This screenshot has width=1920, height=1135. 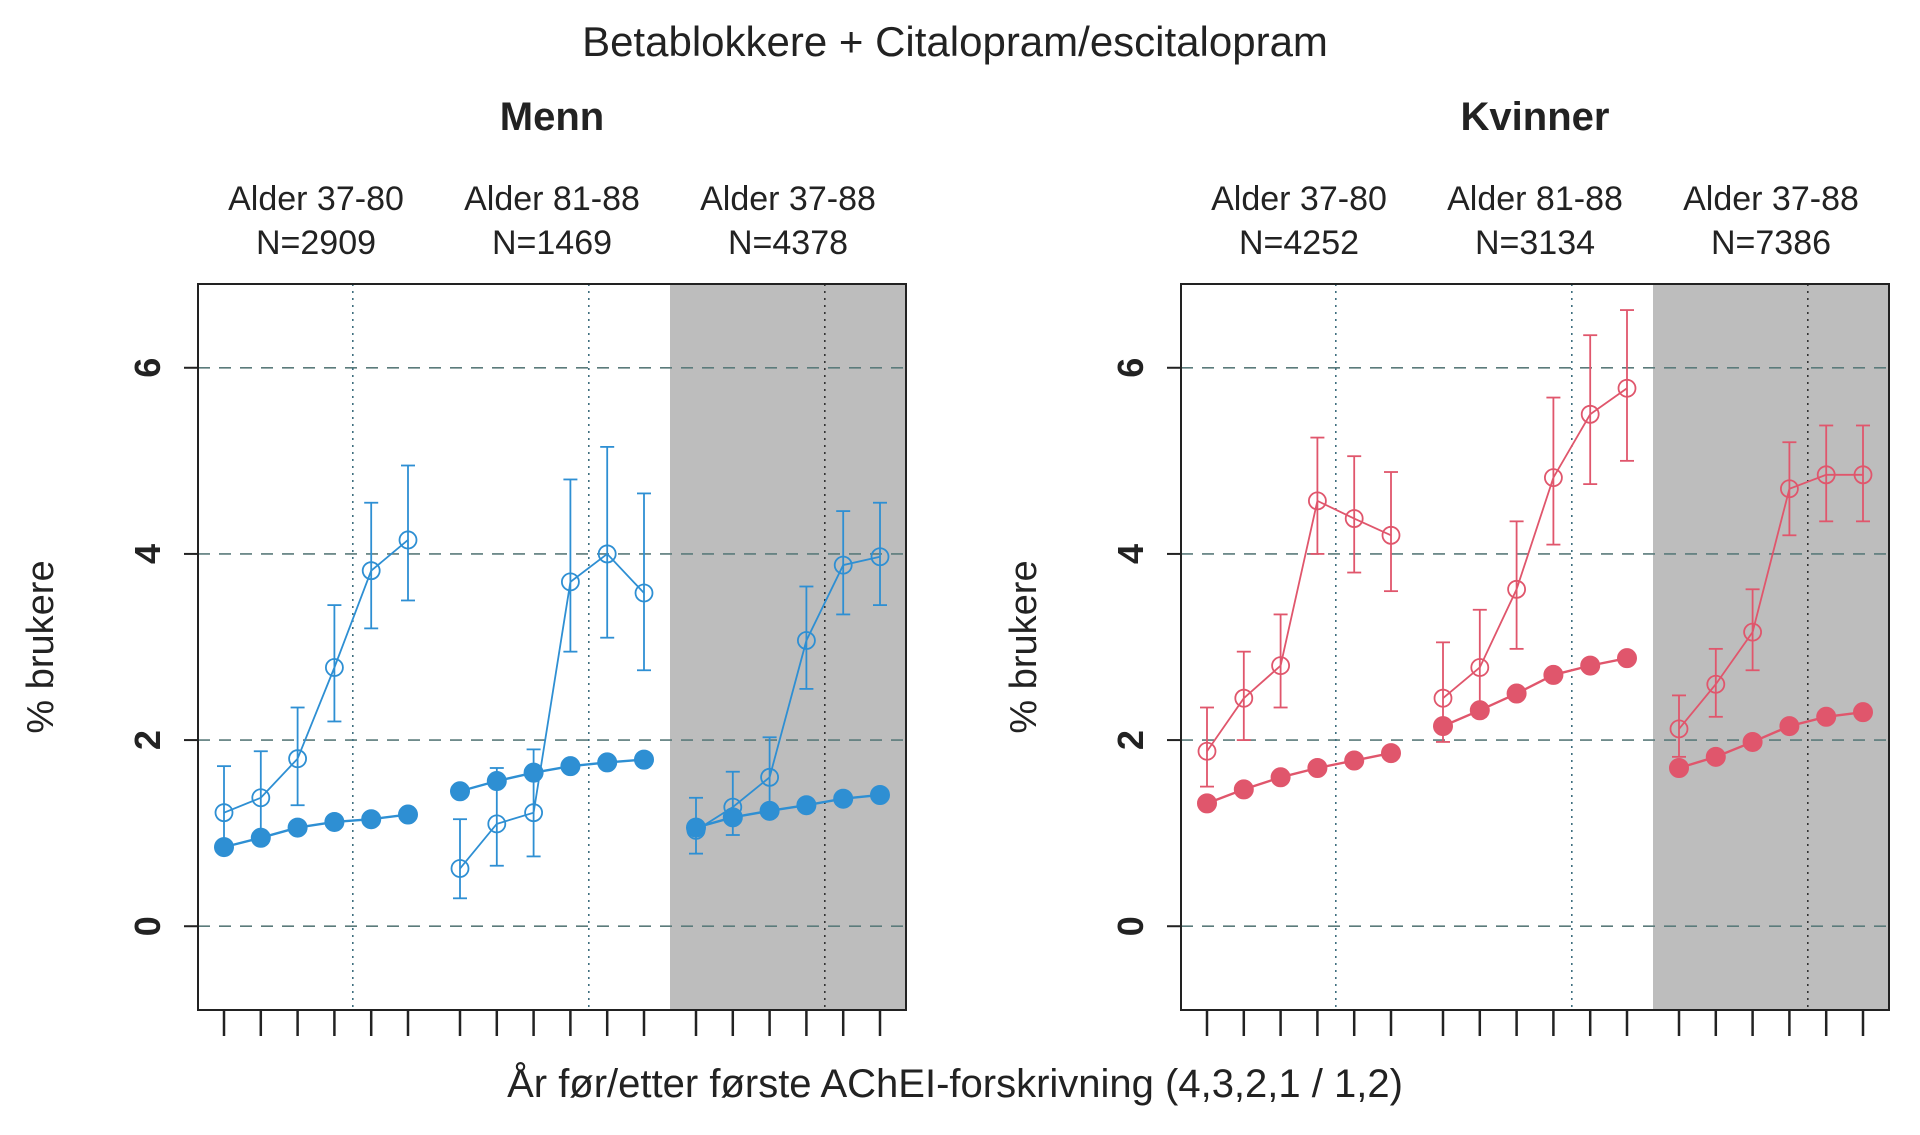 I want to click on group-alder-81-88: Alder 81-88 N=3134, so click(x=1535, y=608).